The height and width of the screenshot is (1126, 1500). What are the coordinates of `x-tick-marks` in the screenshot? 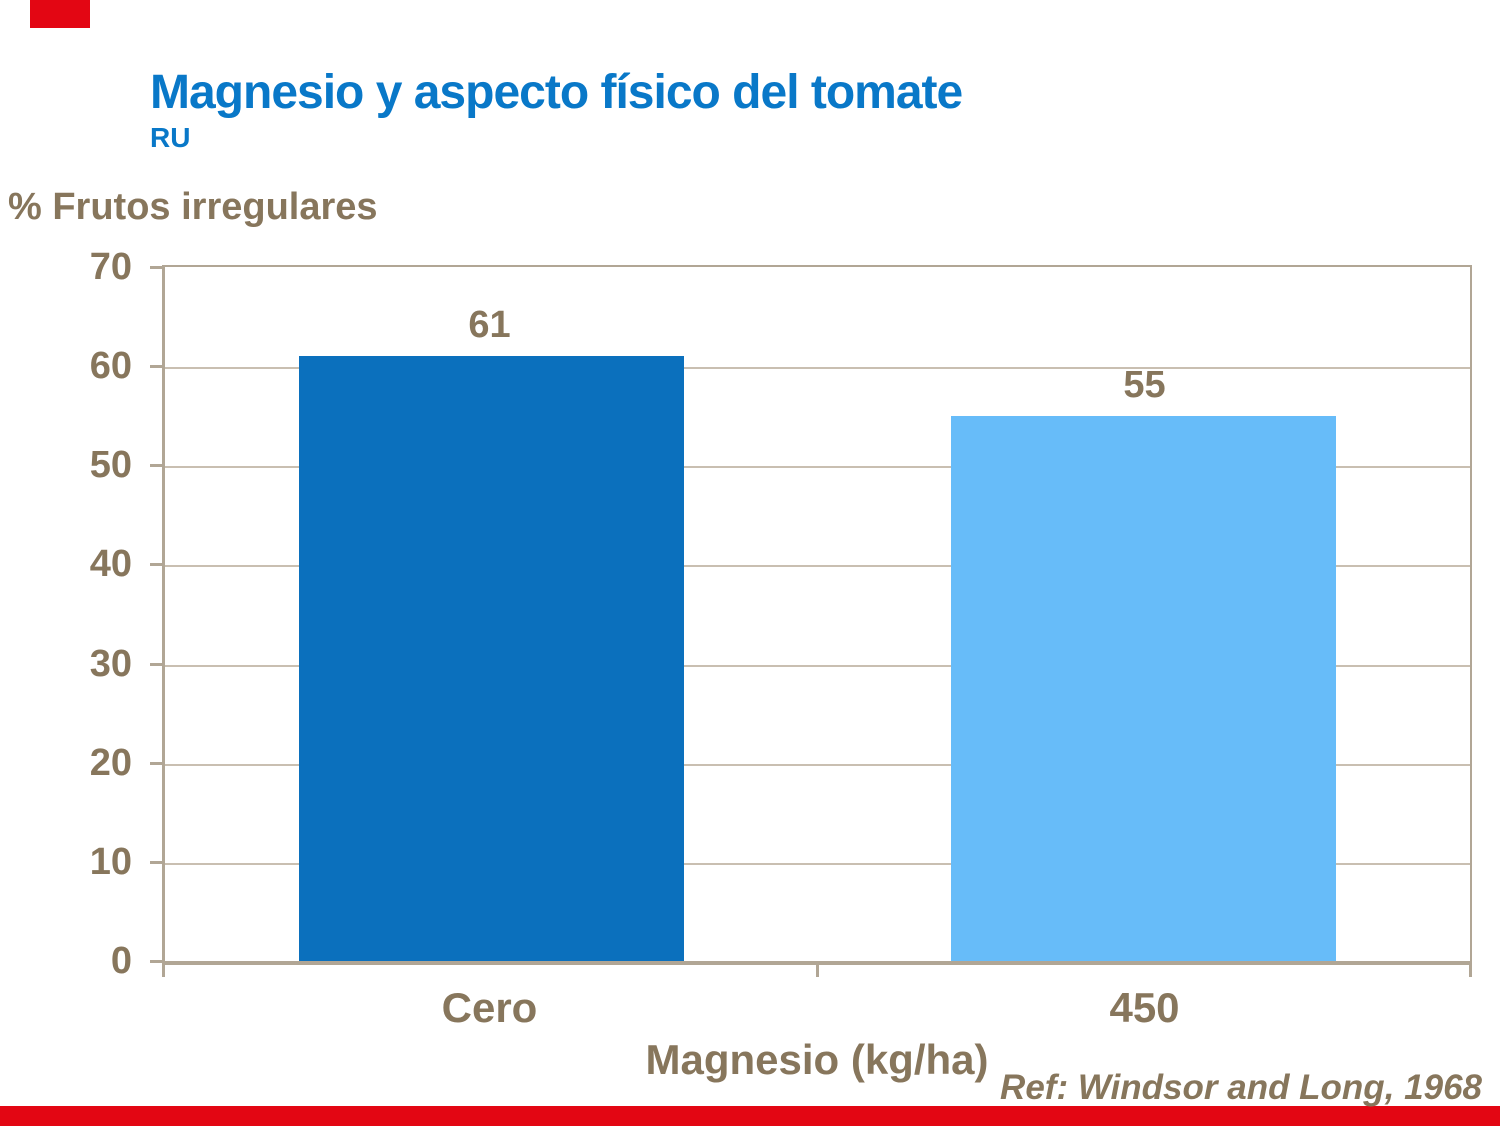 It's located at (817, 969).